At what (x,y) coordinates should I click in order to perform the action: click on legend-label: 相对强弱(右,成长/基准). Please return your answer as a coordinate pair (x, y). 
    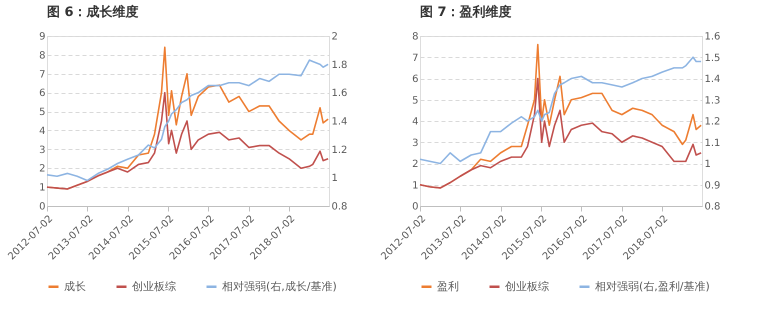
    Looking at the image, I should click on (279, 286).